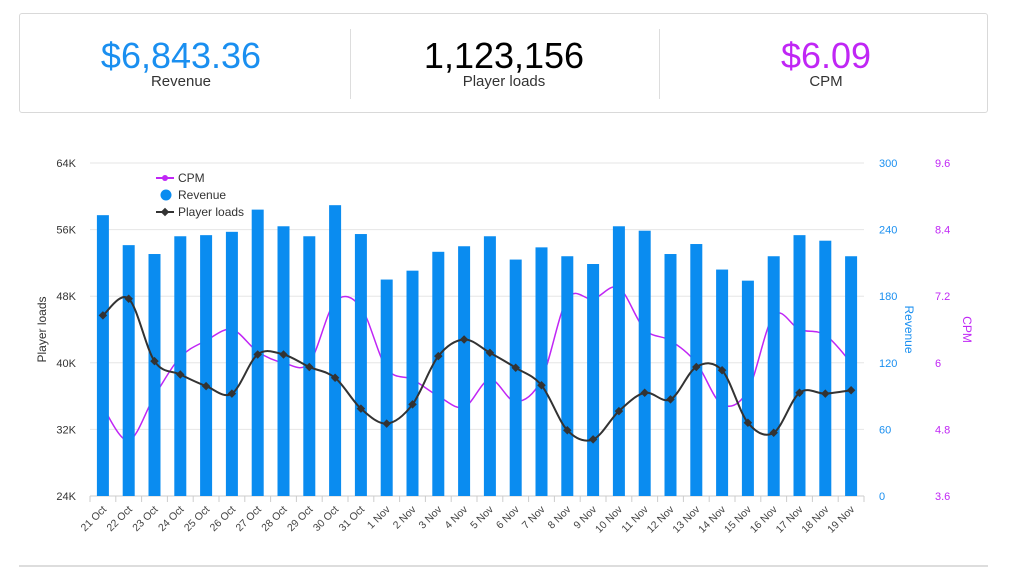 The height and width of the screenshot is (582, 1020). Describe the element at coordinates (181, 81) in the screenshot. I see `revenue-label: Revenue` at that location.